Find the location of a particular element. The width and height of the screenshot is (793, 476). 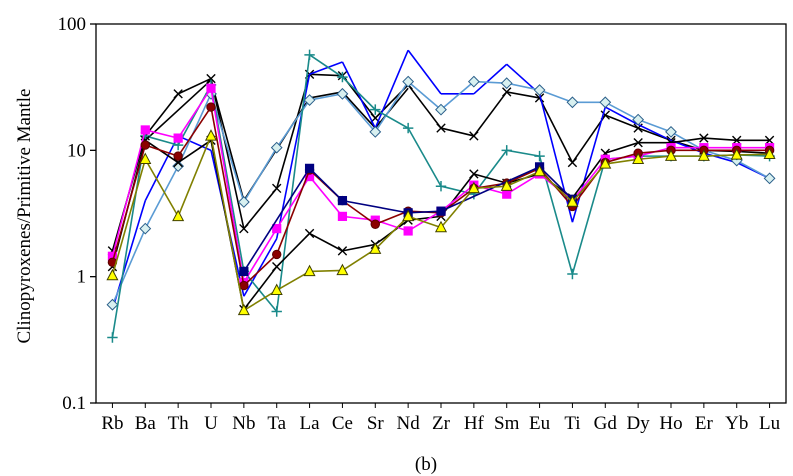

x-tick-label: Gd is located at coordinates (606, 423).